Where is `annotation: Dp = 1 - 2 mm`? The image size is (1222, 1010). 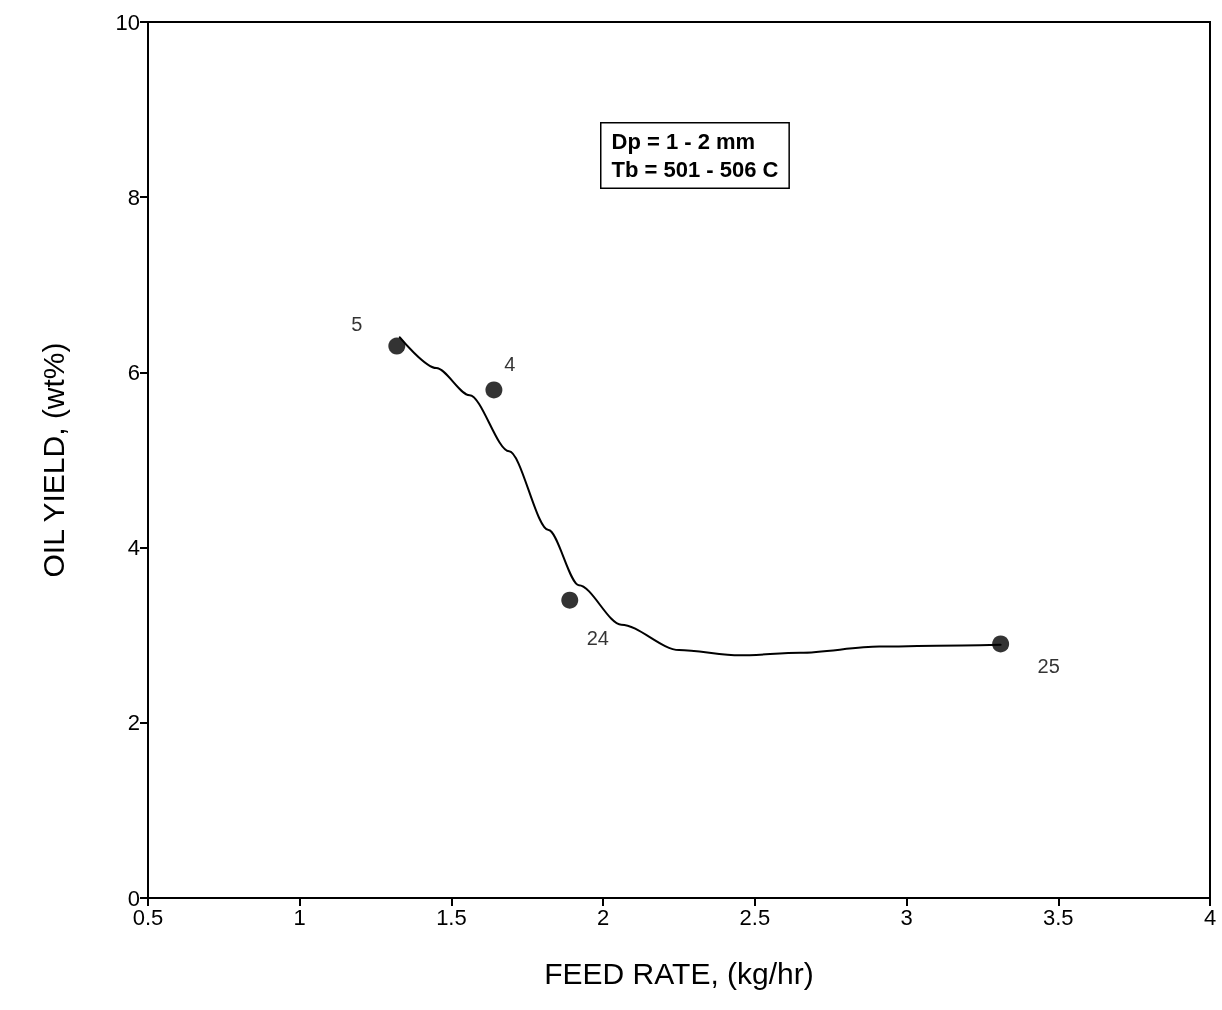
annotation: Dp = 1 - 2 mm is located at coordinates (683, 141).